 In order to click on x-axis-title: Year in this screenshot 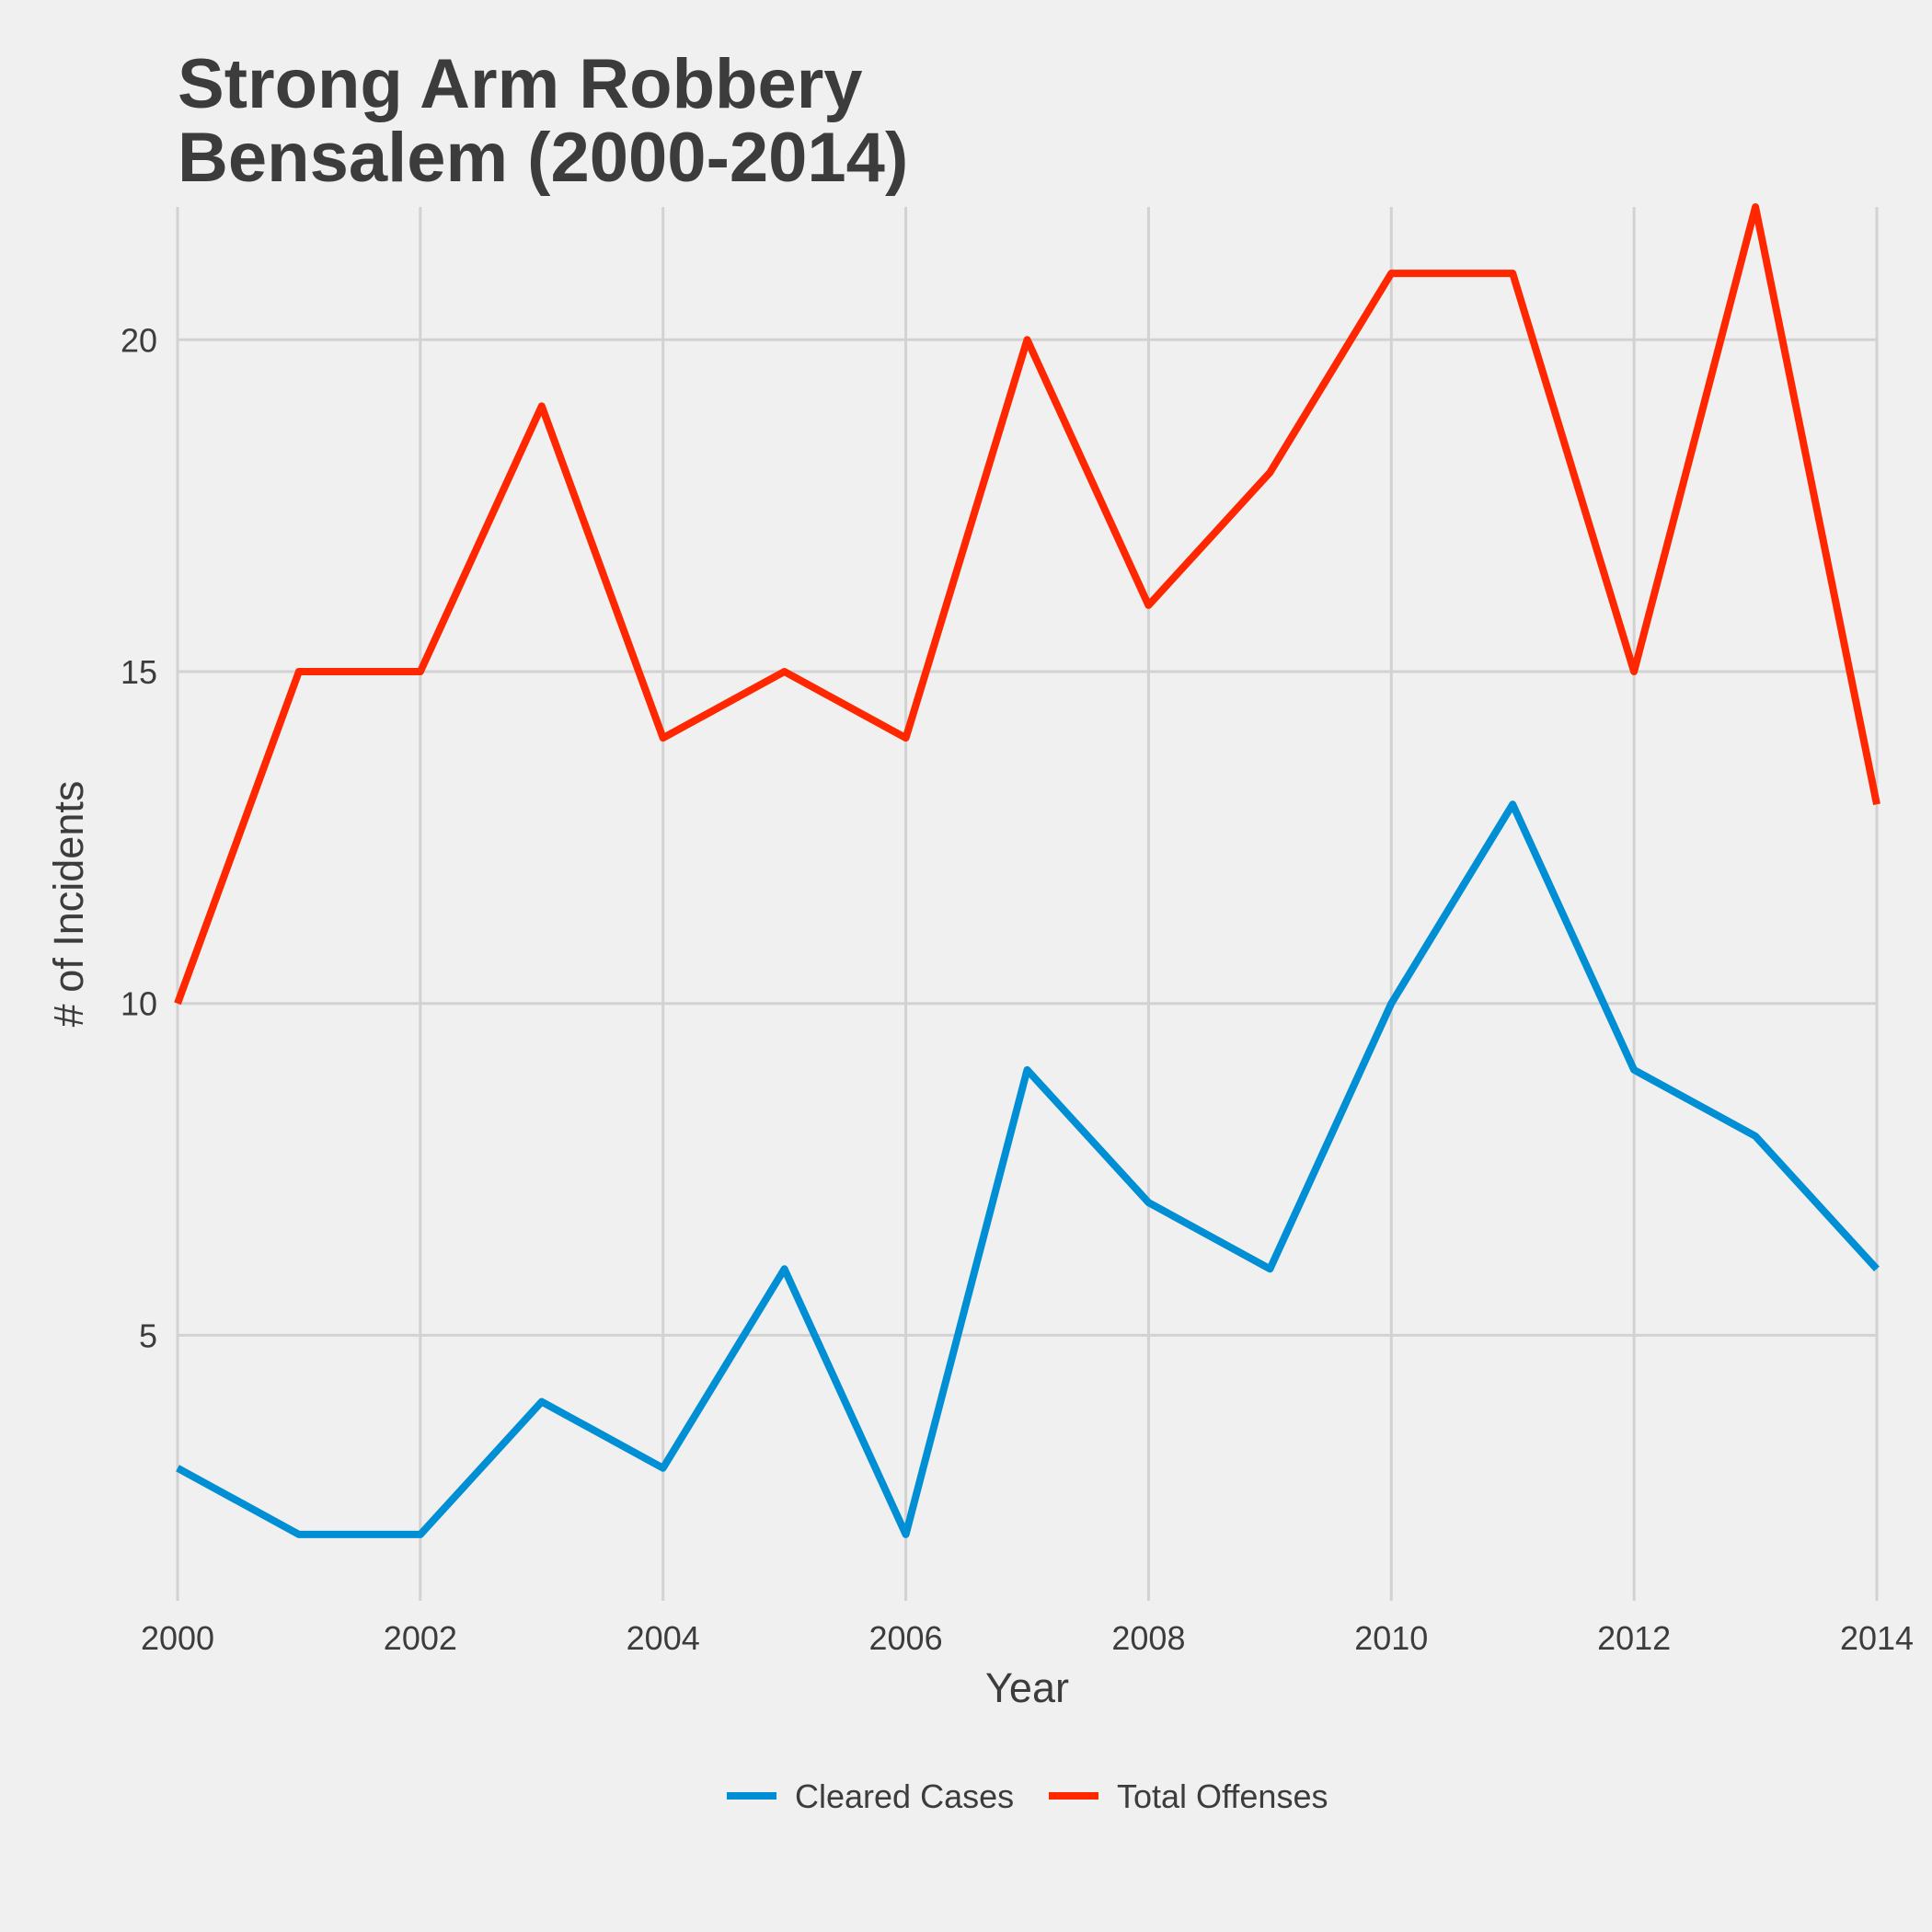, I will do `click(1027, 1687)`.